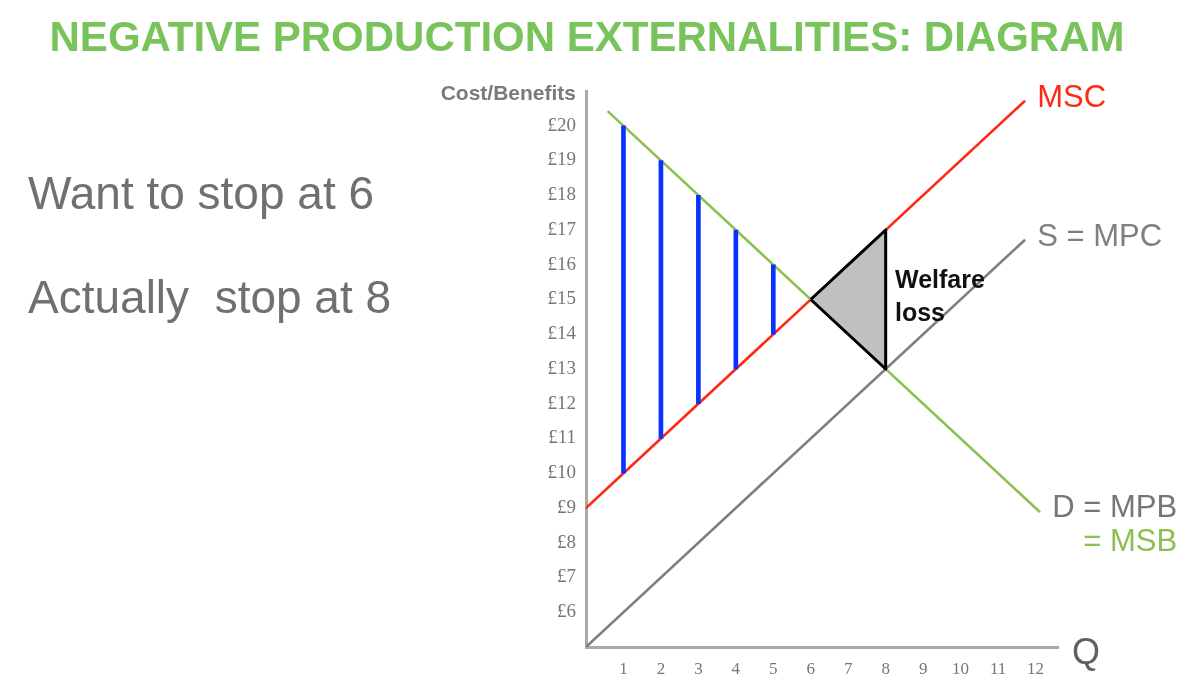 The width and height of the screenshot is (1198, 676). What do you see at coordinates (561, 159) in the screenshot?
I see `y-tick-label: £19` at bounding box center [561, 159].